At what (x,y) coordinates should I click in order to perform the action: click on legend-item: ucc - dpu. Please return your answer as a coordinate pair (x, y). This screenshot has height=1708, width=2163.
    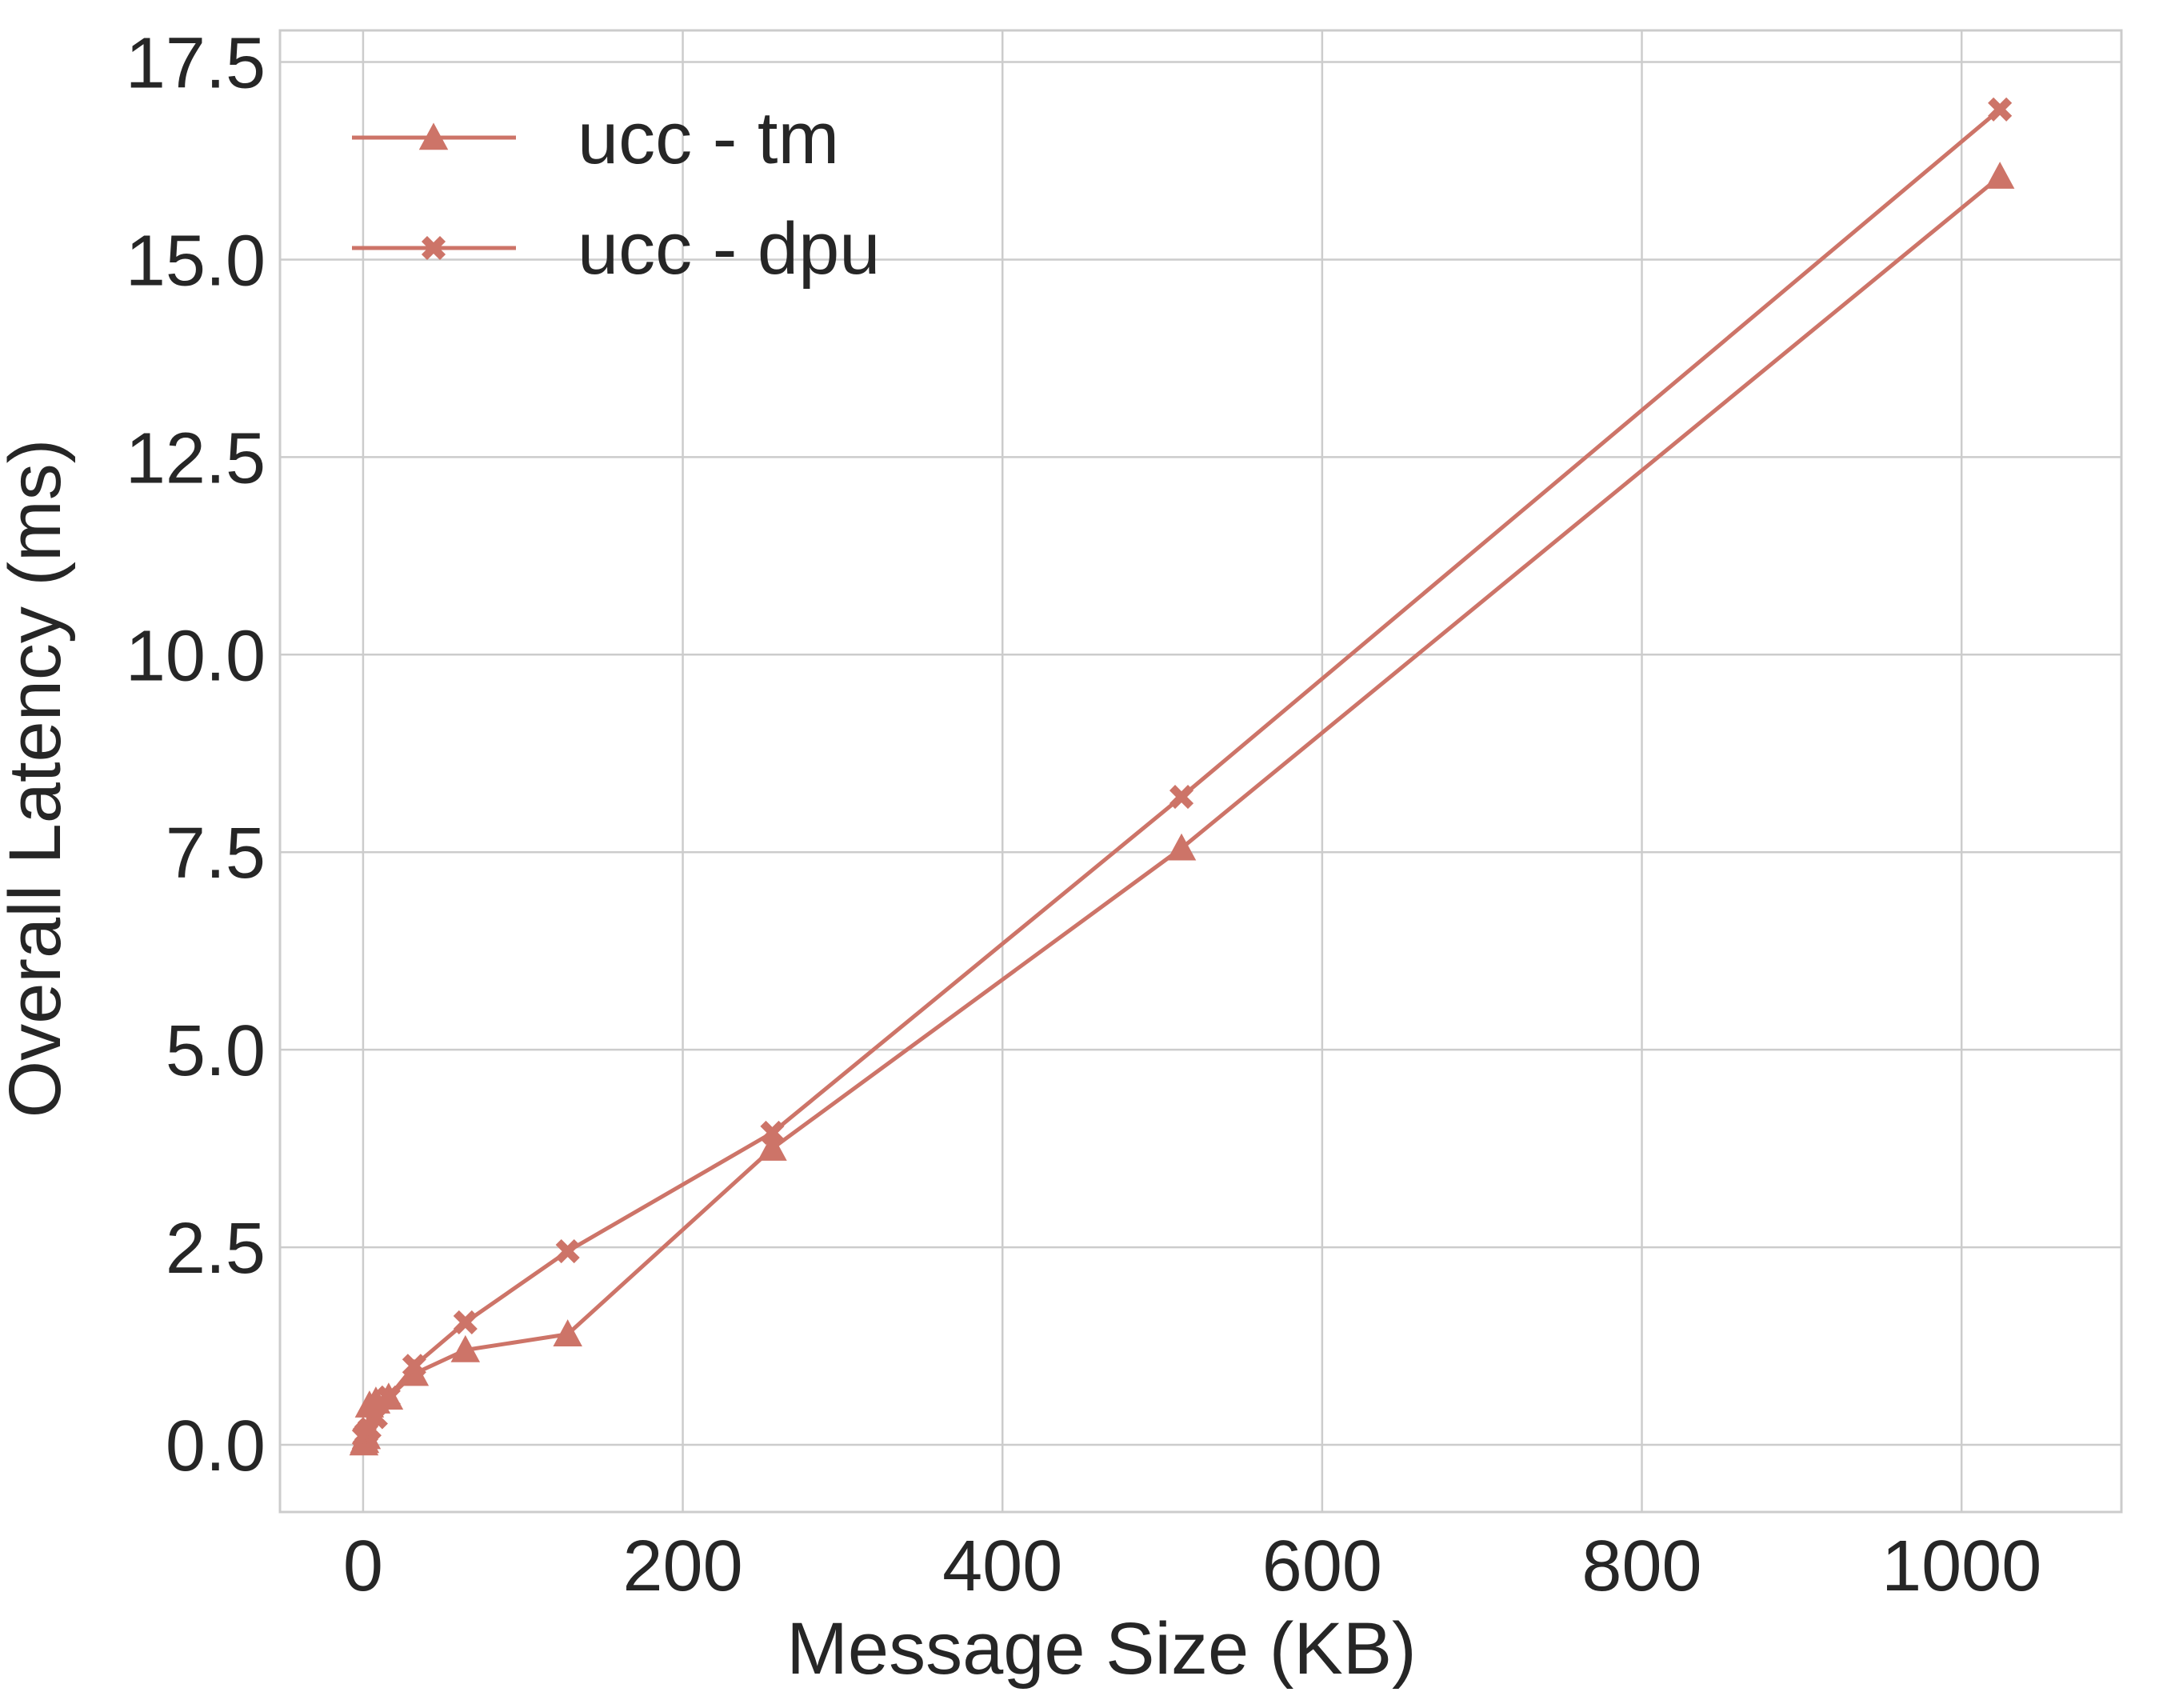
    Looking at the image, I should click on (616, 249).